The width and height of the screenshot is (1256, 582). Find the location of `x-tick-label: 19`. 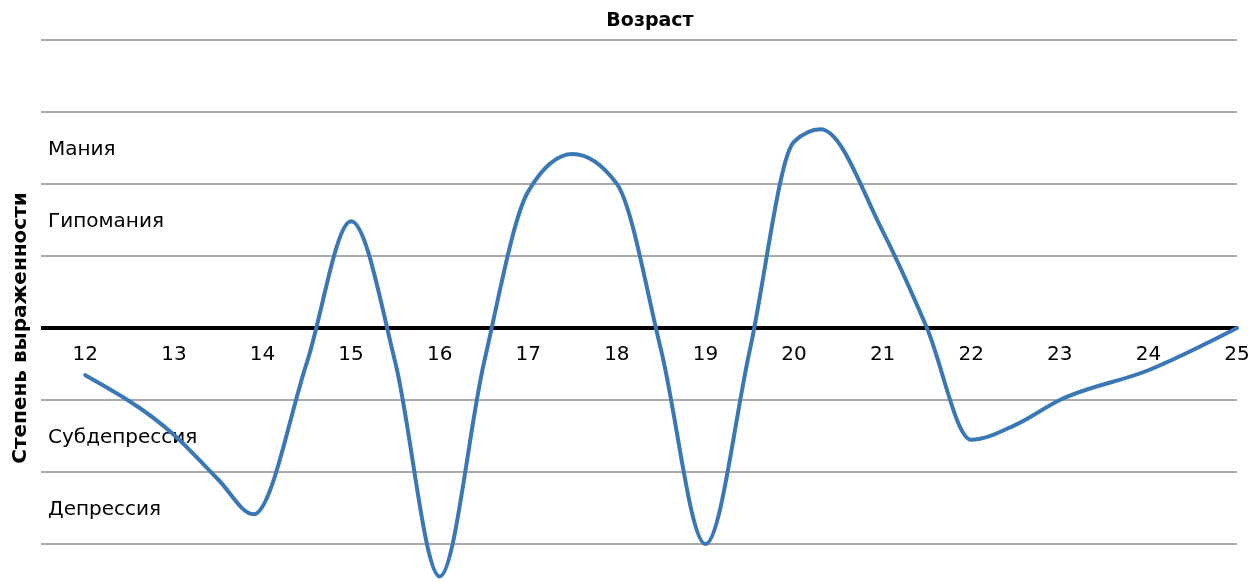

x-tick-label: 19 is located at coordinates (705, 353).